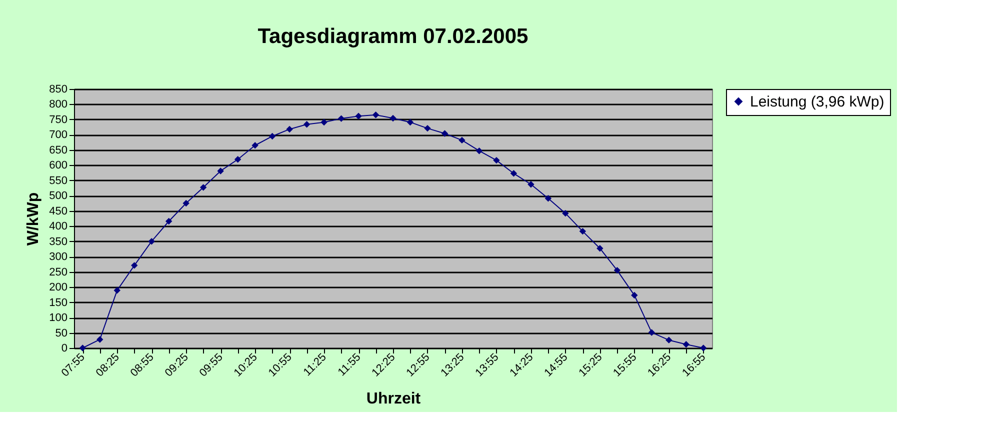 This screenshot has width=986, height=448. I want to click on y-tick-label: 200, so click(58, 288).